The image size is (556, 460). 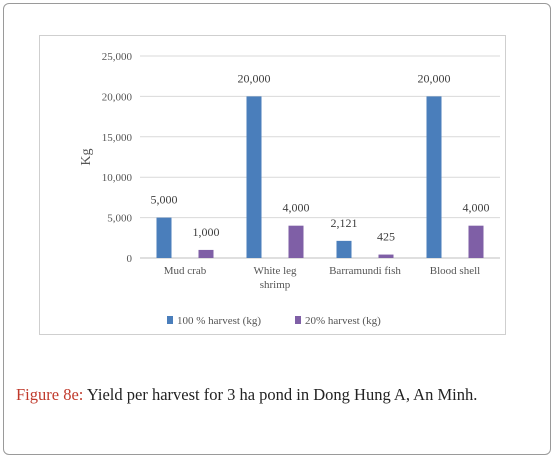 I want to click on y-tick-label: 20,000, so click(x=117, y=97).